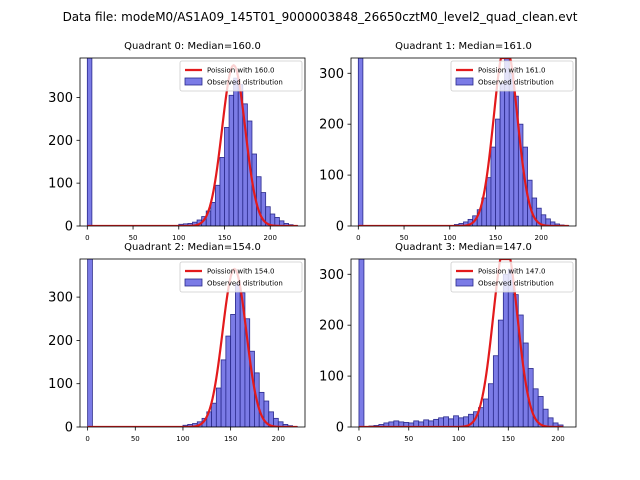 This screenshot has width=640, height=480. Describe the element at coordinates (512, 71) in the screenshot. I see `legend-fit-label: Poission with 161.0` at that location.